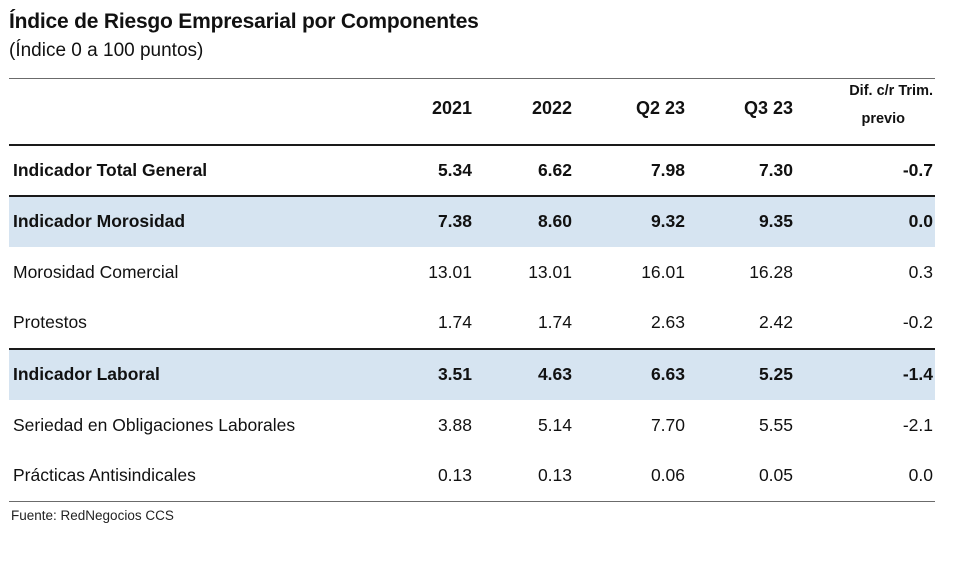 This screenshot has width=965, height=568. I want to click on cell-2021: 13.01, so click(450, 271).